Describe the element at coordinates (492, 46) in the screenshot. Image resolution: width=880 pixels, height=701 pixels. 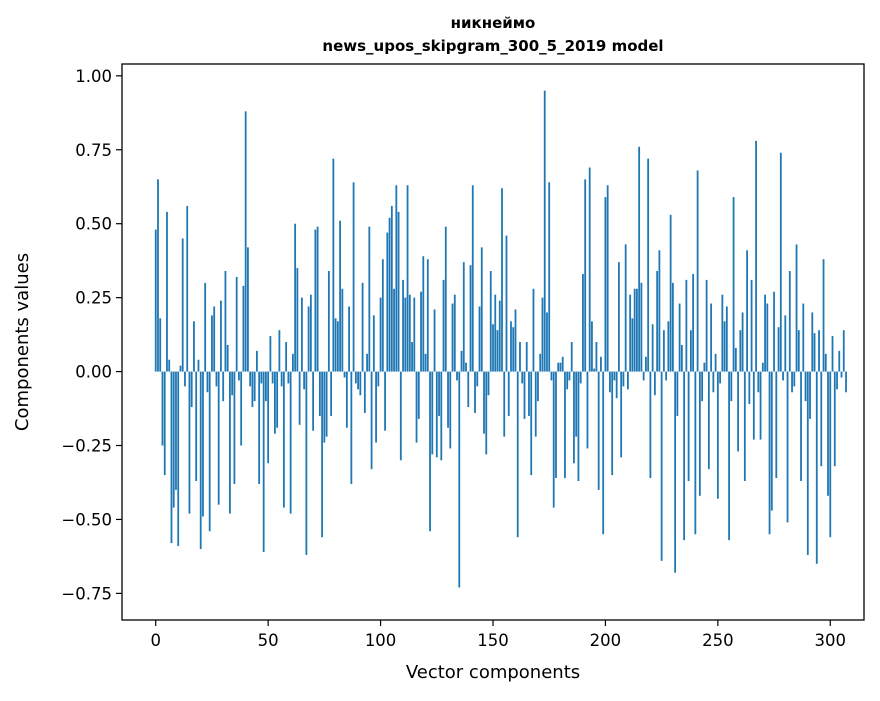
I see `chart-title-line-2: news_upos_skipgram_300_5_2019 model` at that location.